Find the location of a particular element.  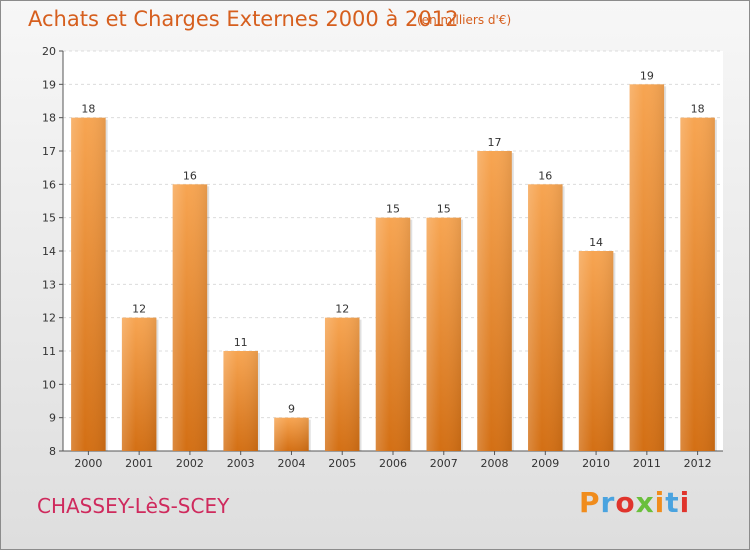

y-tick-label: 13 is located at coordinates (49, 284).